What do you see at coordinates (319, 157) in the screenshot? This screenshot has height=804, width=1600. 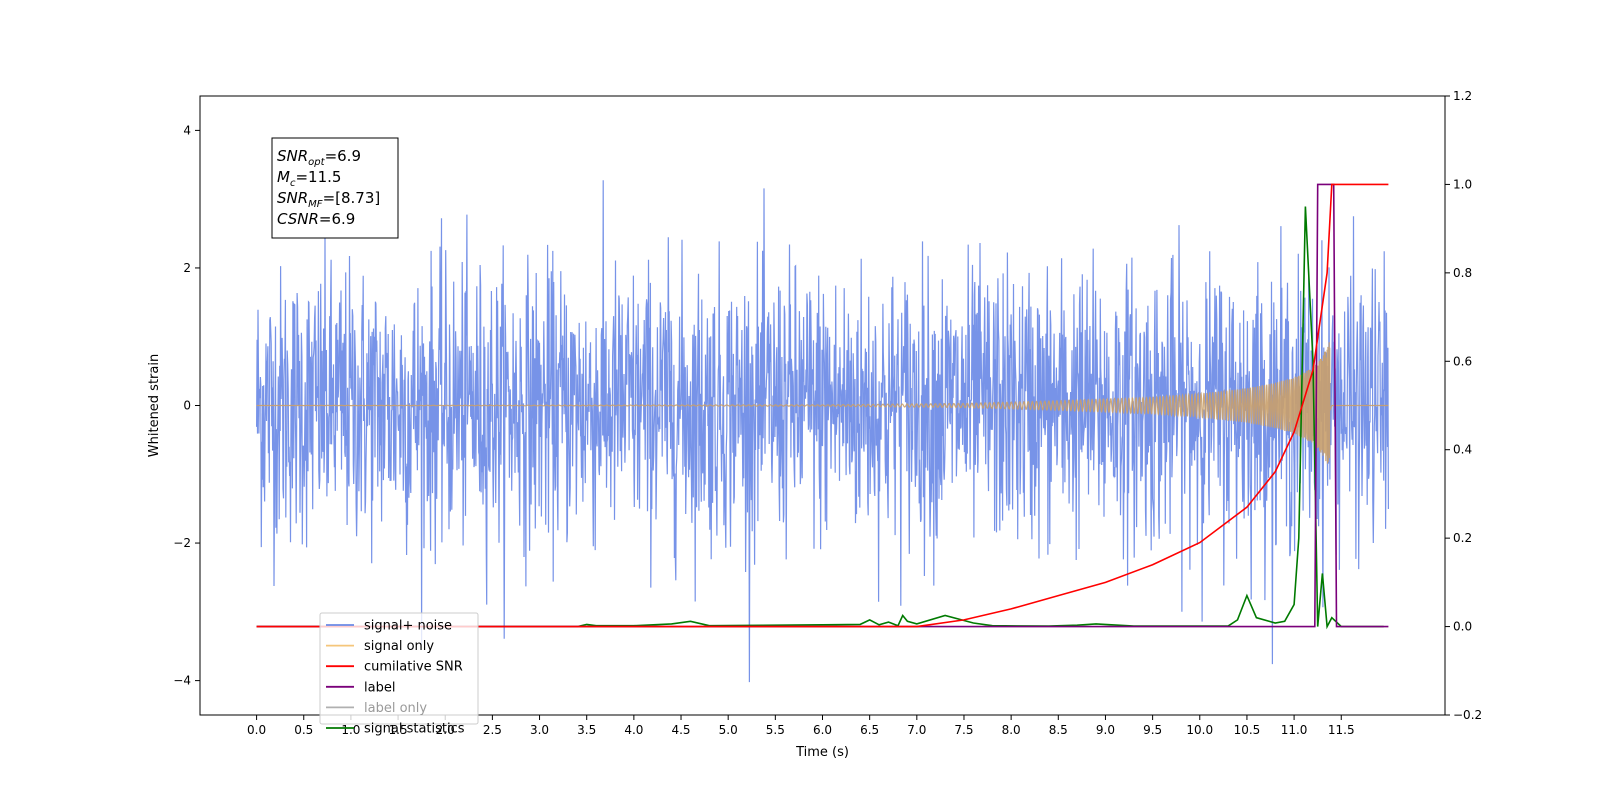 I see `annotation-line: SNRopt=6.9` at bounding box center [319, 157].